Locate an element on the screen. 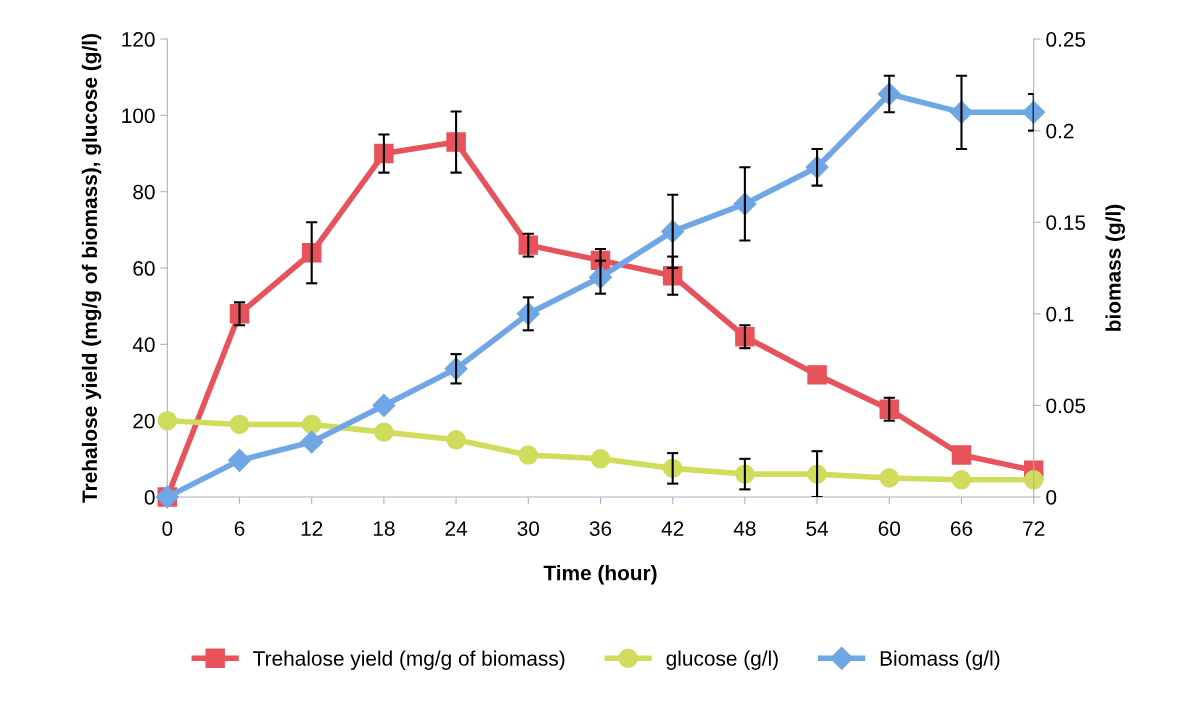 This screenshot has width=1195, height=710. x-tick-label: 42 is located at coordinates (672, 528).